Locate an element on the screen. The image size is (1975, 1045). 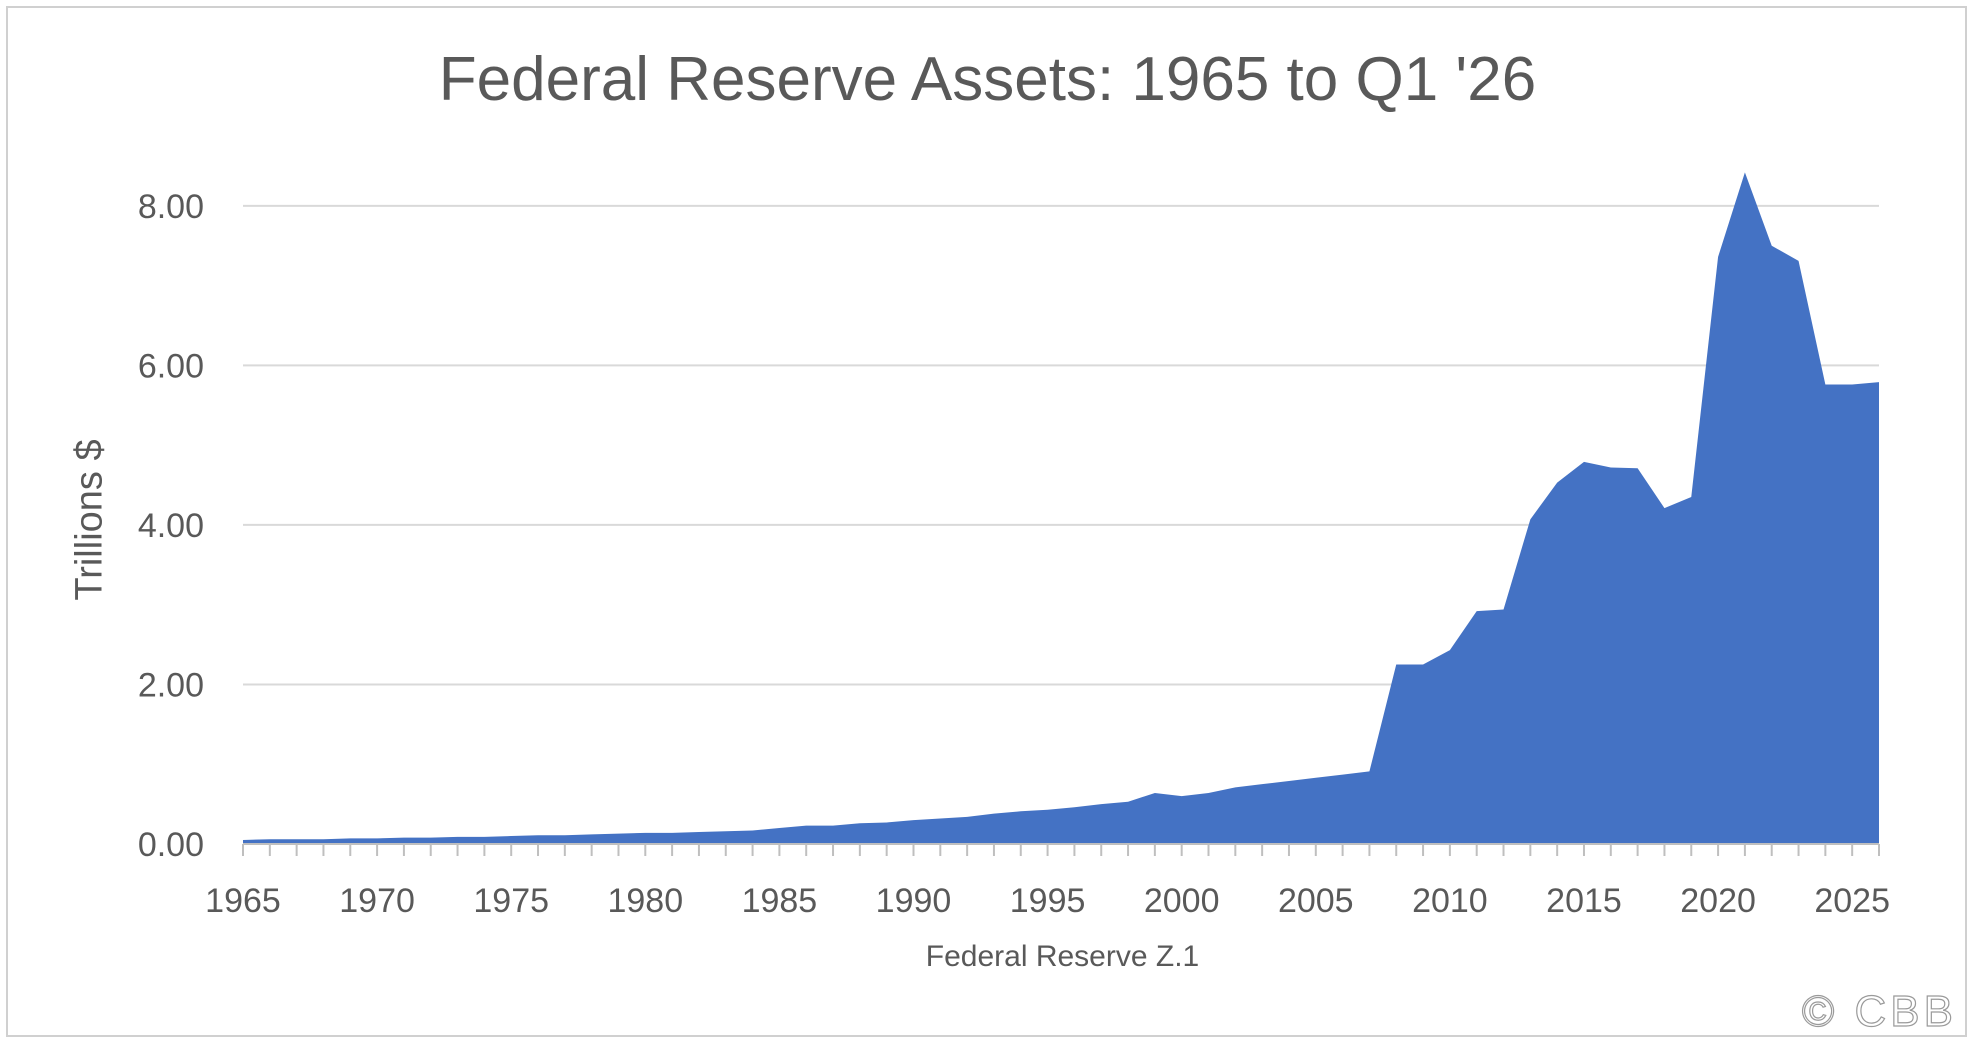
x-tick-label: 1995 is located at coordinates (1048, 901).